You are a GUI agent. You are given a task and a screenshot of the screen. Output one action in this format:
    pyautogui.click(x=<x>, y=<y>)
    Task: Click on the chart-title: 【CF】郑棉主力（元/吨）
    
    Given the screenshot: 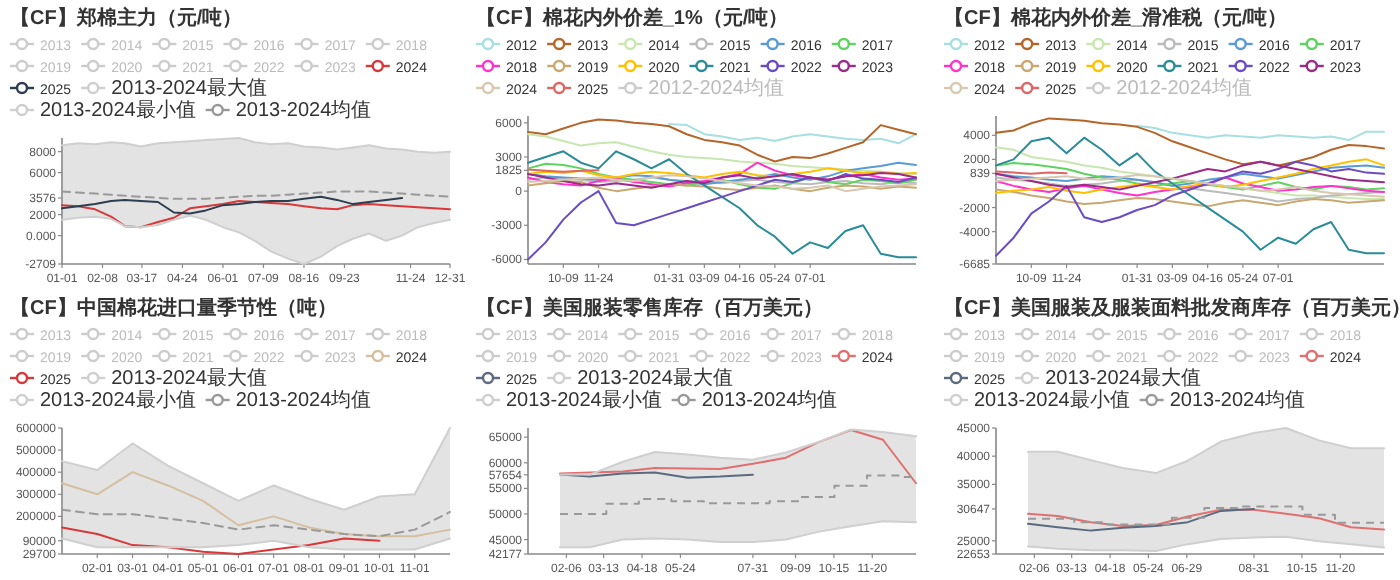 What is the action you would take?
    pyautogui.click(x=126, y=18)
    